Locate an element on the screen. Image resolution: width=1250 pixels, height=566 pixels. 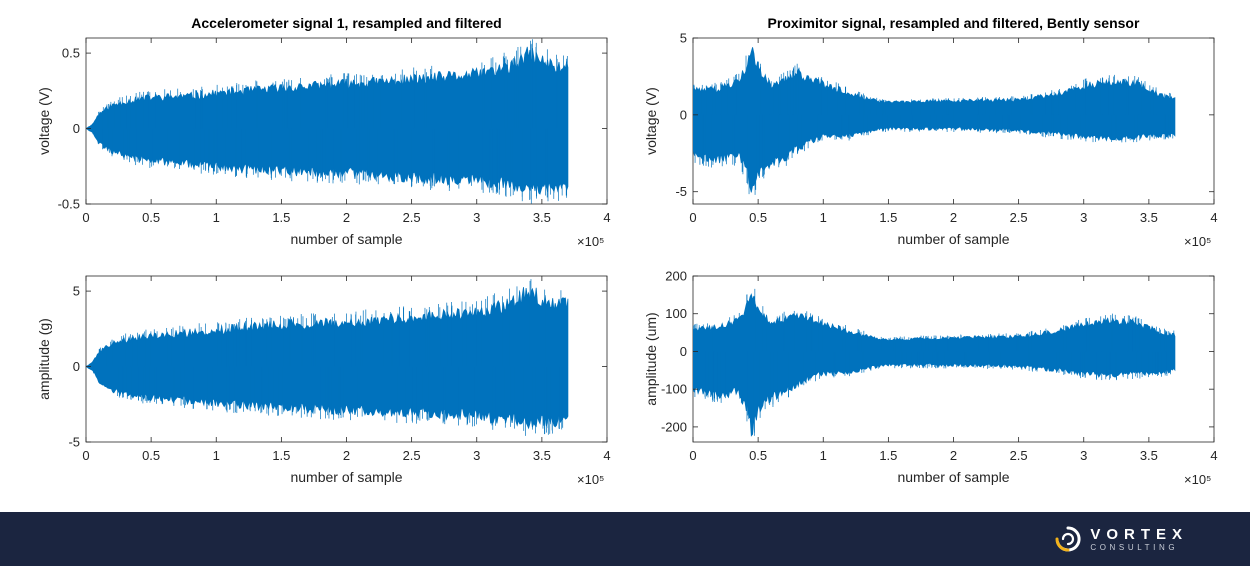
footer-bar: VORTEX CONSULTING is located at coordinates (625, 539).